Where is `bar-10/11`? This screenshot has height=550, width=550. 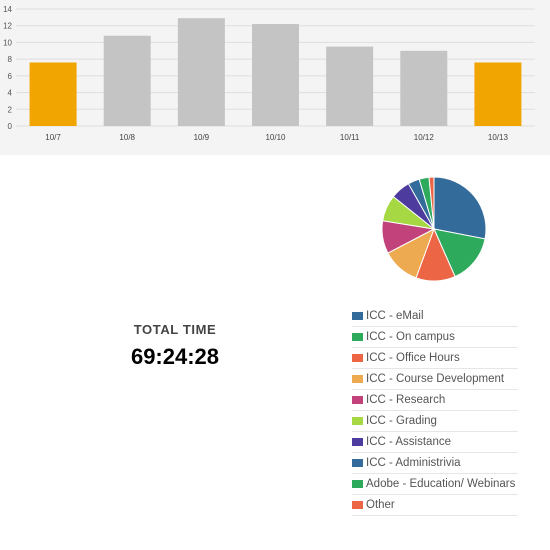
bar-10/11 is located at coordinates (350, 86).